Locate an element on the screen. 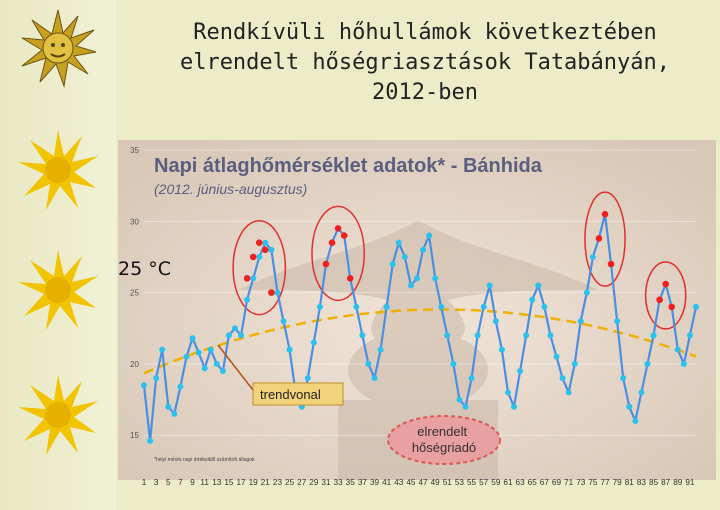 The height and width of the screenshot is (510, 720). x-tick-label: 3 is located at coordinates (156, 482).